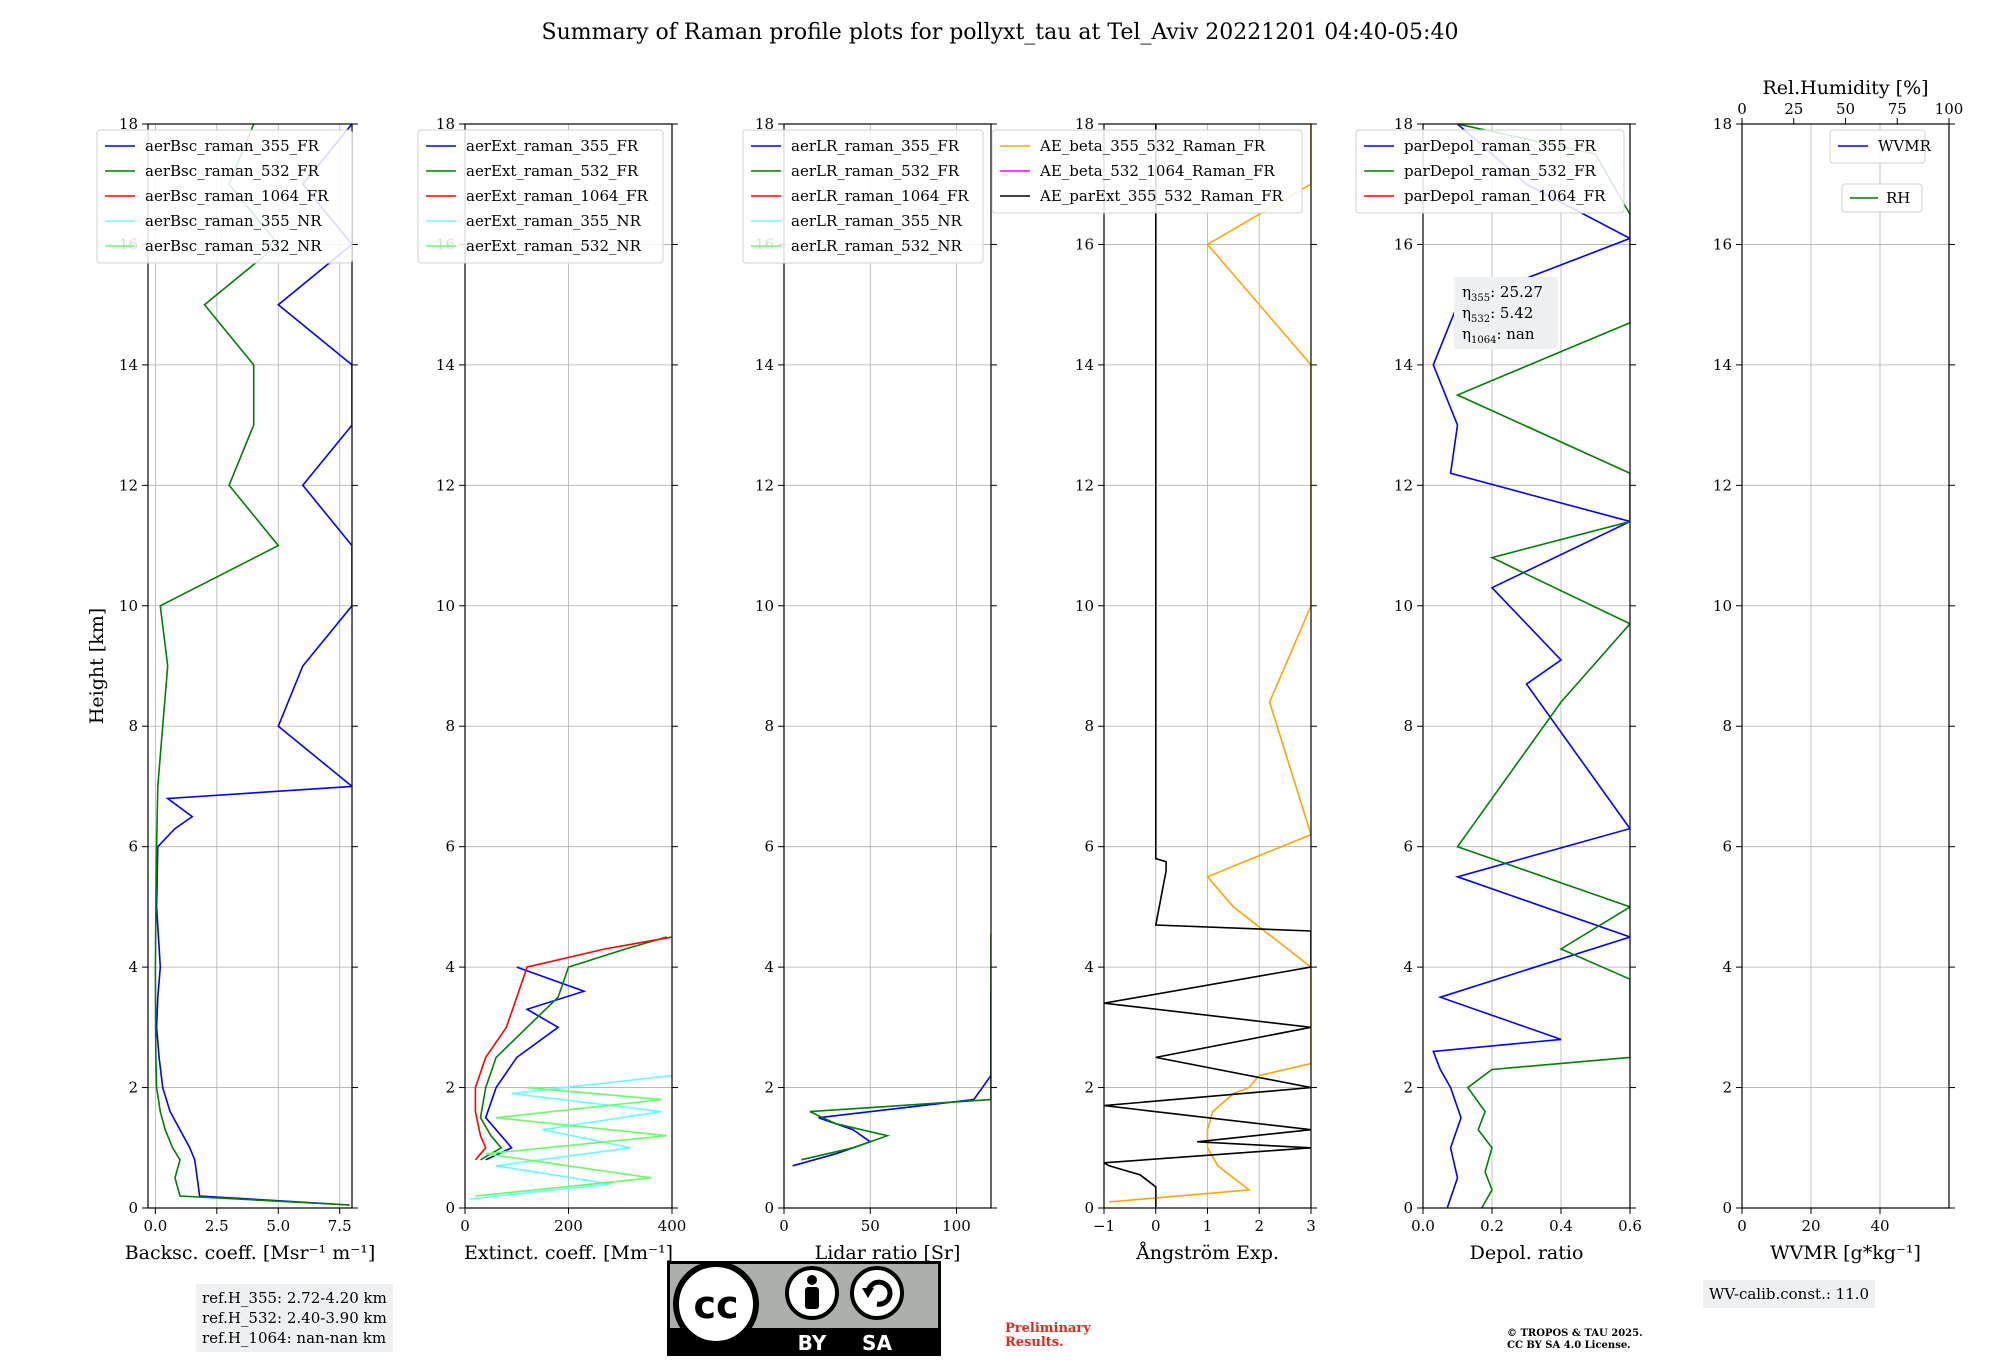 The image size is (2000, 1360). What do you see at coordinates (875, 171) in the screenshot?
I see `legend-label: aerLR_raman_532_FR` at bounding box center [875, 171].